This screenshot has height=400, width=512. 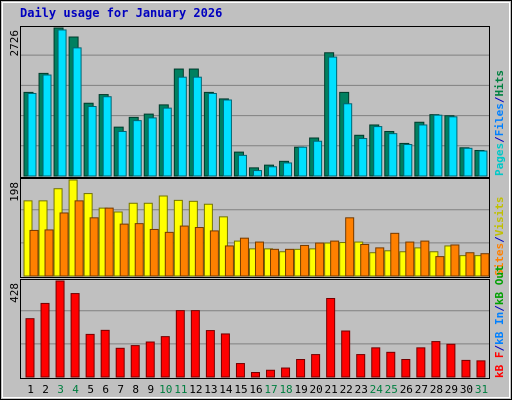 What do you see at coordinates (210, 389) in the screenshot?
I see `x-tick-label: 13` at bounding box center [210, 389].